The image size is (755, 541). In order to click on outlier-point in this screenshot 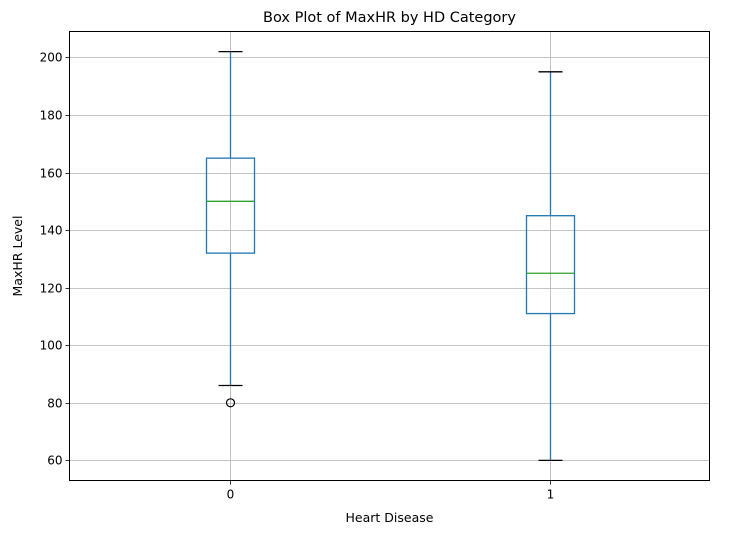, I will do `click(230, 403)`.